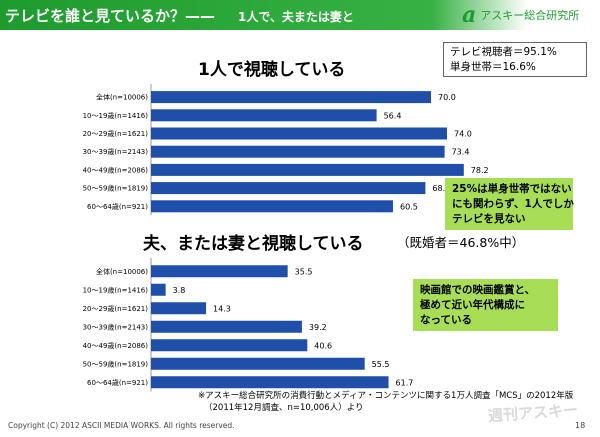 The width and height of the screenshot is (600, 437). I want to click on chart1-category-label: 全体(n=10006), so click(122, 97).